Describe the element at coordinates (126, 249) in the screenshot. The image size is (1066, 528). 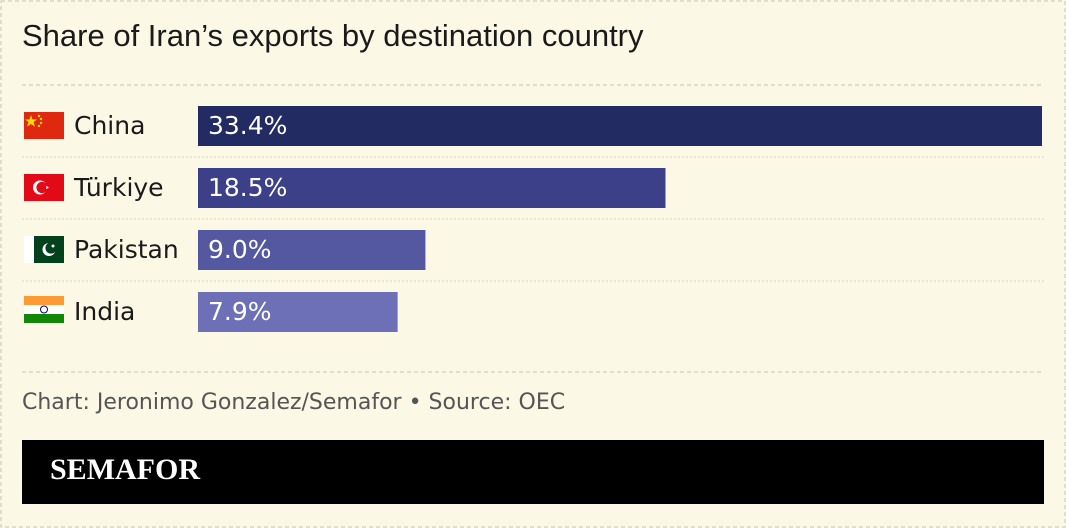
I see `category-label: Pakistan` at that location.